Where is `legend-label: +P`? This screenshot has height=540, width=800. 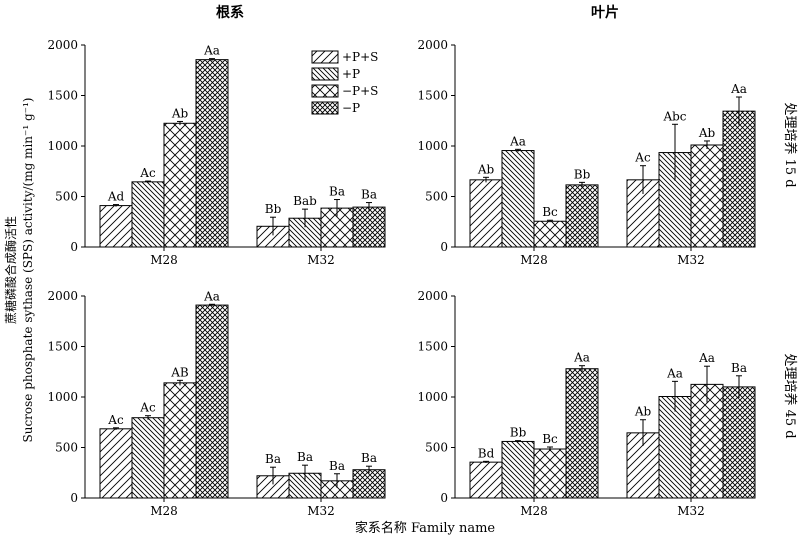 legend-label: +P is located at coordinates (351, 74).